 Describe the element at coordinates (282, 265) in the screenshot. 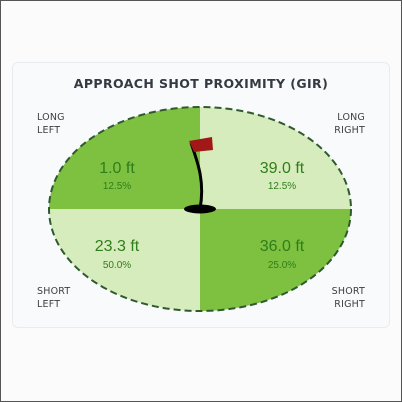

I see `short-right-percent: 25.0%` at that location.